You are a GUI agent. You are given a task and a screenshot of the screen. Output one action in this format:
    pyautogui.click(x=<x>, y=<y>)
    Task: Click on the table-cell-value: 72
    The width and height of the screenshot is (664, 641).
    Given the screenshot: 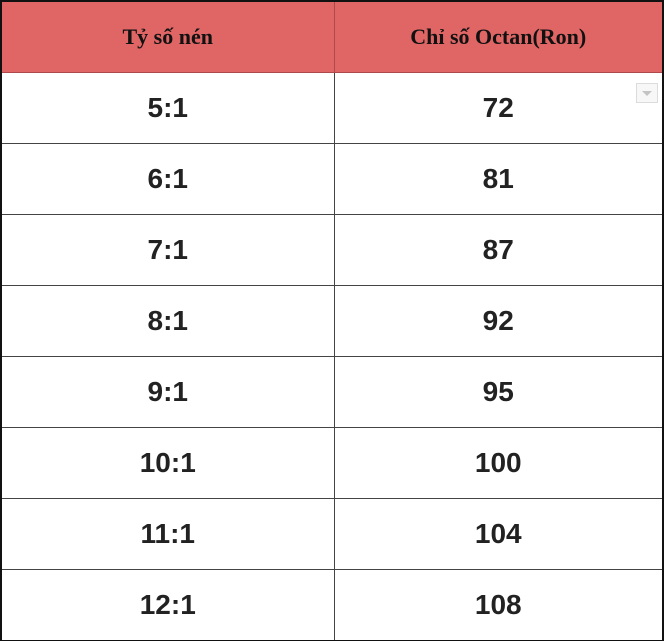 What is the action you would take?
    pyautogui.click(x=498, y=107)
    